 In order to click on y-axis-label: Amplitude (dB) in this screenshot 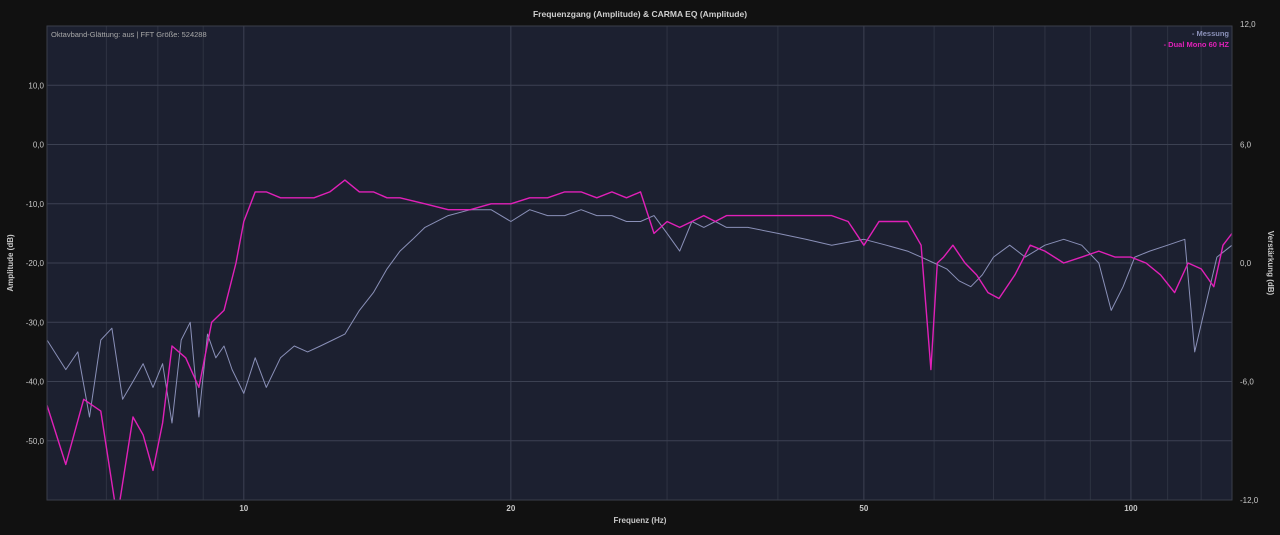, I will do `click(10, 263)`.